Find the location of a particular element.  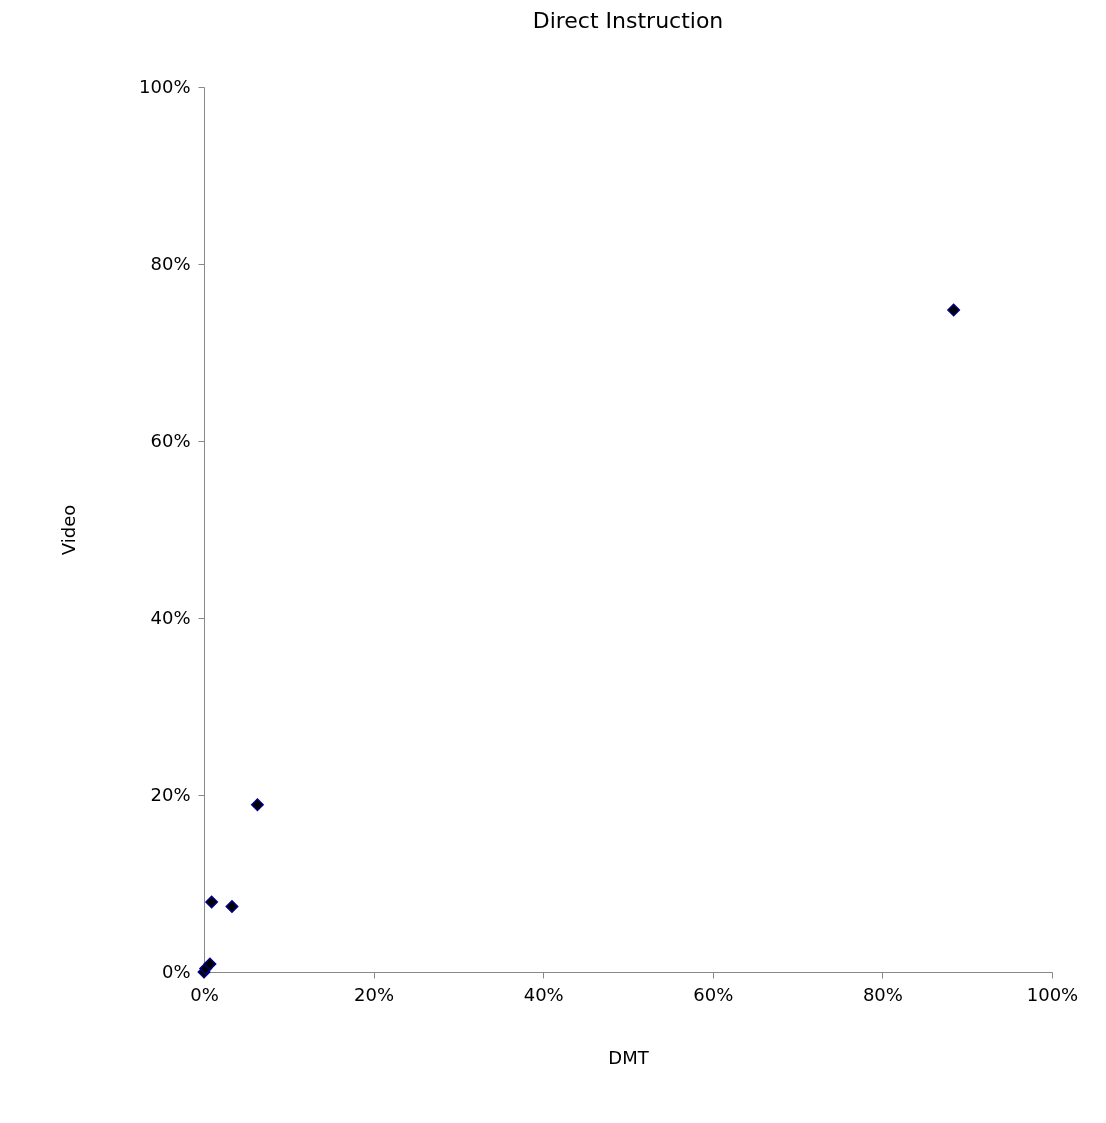

x-tick-label: 100% is located at coordinates (1052, 994).